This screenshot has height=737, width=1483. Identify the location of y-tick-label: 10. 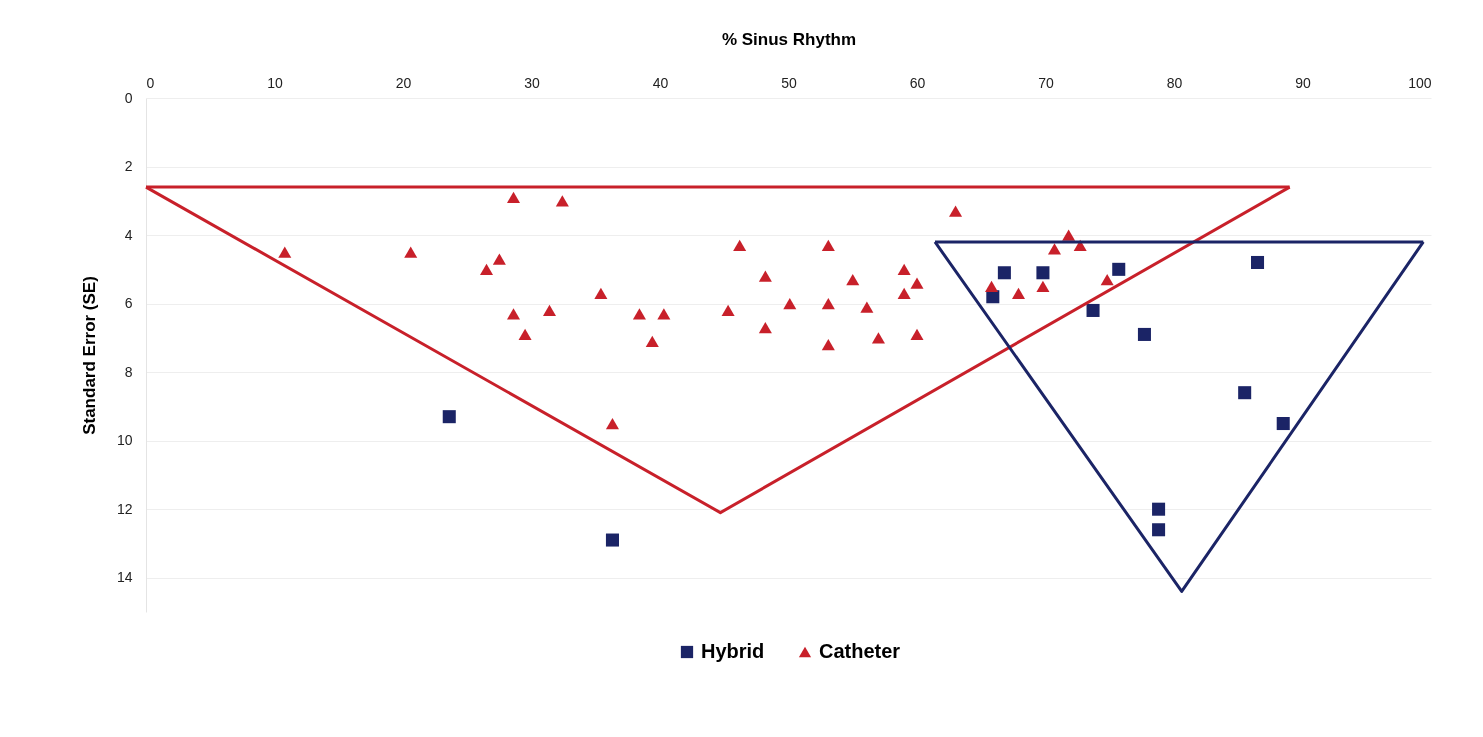
(124, 440).